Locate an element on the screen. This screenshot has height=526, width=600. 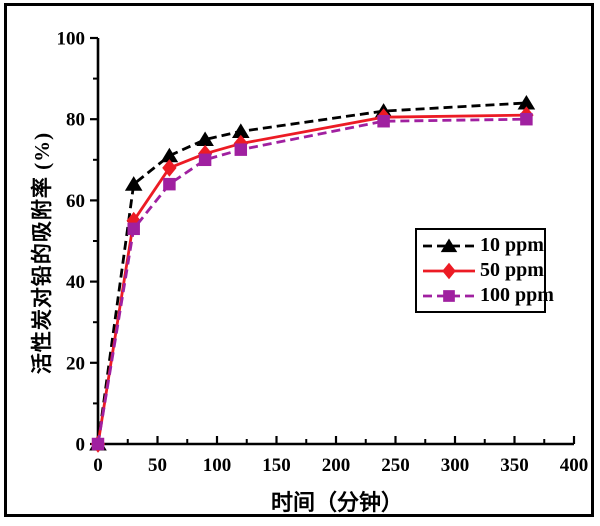
legend-item: 50 ppm is located at coordinates (483, 271).